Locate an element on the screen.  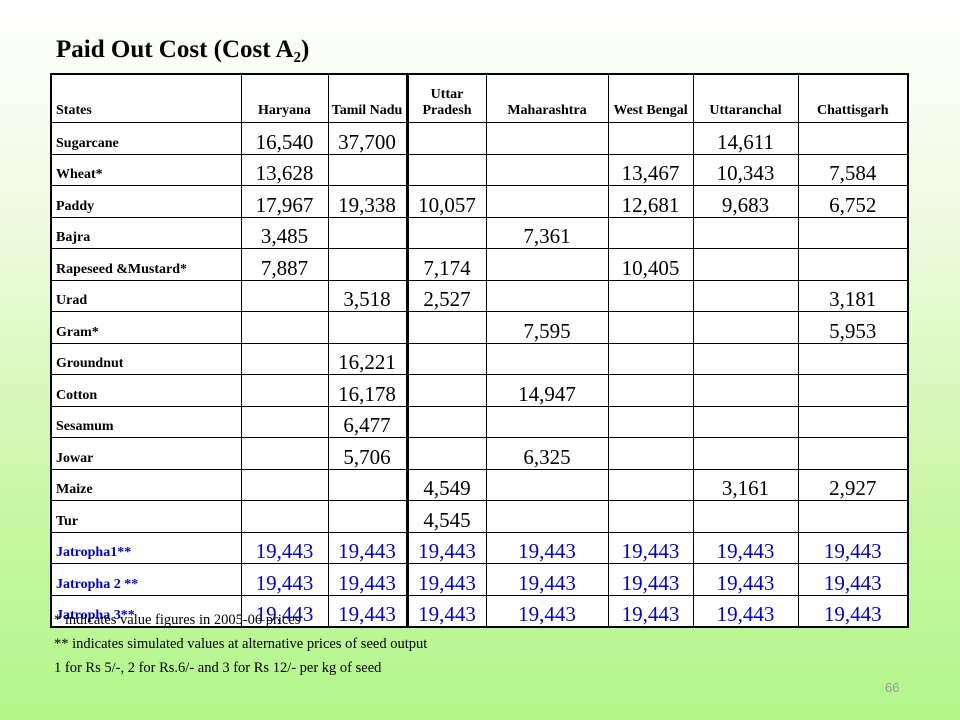
table-cell: 12,681 is located at coordinates (650, 201).